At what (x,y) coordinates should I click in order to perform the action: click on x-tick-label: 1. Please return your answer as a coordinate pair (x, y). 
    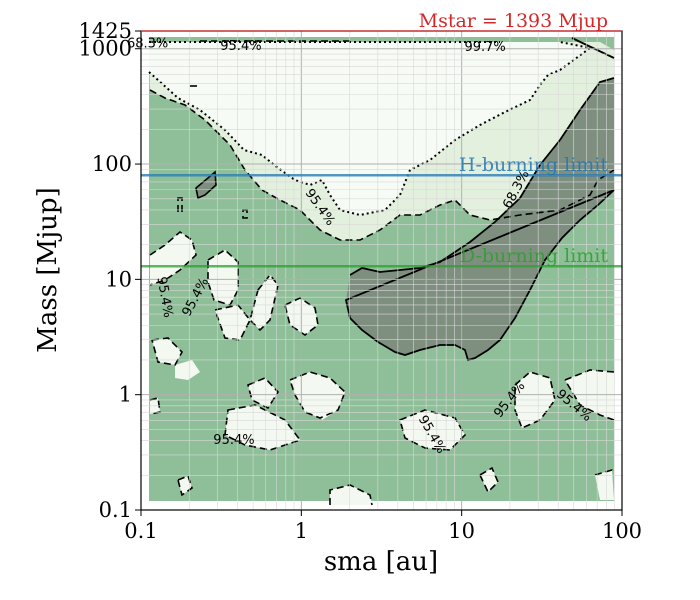
    Looking at the image, I should click on (301, 531).